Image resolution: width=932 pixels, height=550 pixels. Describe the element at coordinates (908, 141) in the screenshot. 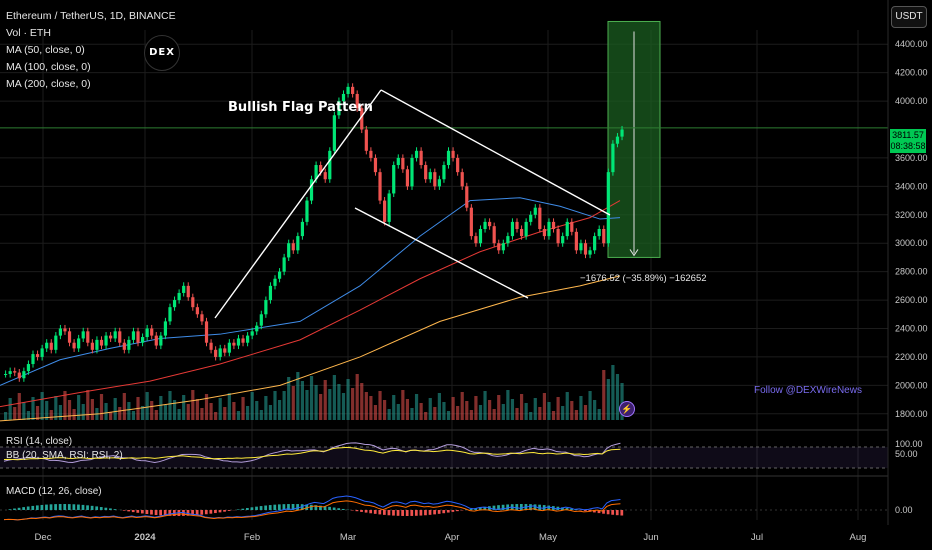

I see `current-price-tag: 3811.57 08:38:58` at that location.